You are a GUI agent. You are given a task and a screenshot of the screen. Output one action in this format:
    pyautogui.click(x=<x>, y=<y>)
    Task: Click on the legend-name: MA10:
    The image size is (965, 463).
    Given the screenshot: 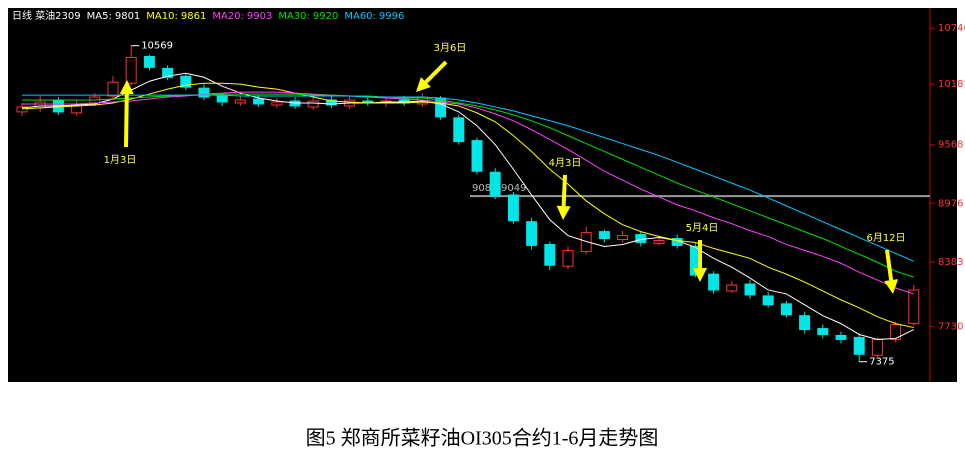 What is the action you would take?
    pyautogui.click(x=162, y=16)
    